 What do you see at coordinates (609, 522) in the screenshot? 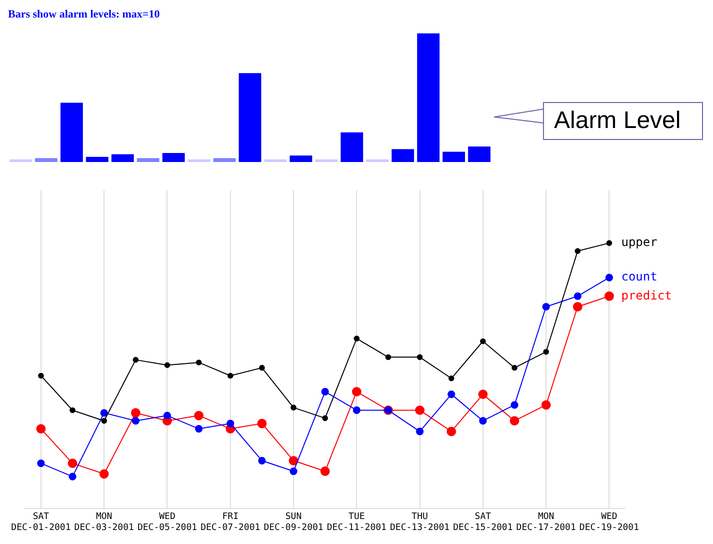
I see `x-tick-label: WED DEC-19-2001` at bounding box center [609, 522].